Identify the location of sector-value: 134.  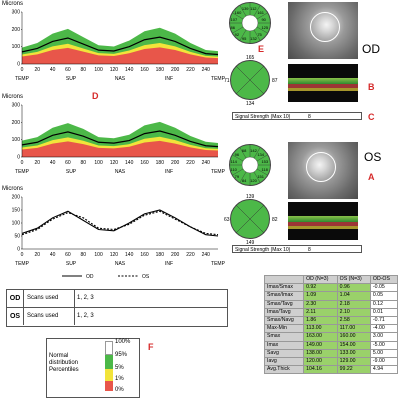
(260, 154).